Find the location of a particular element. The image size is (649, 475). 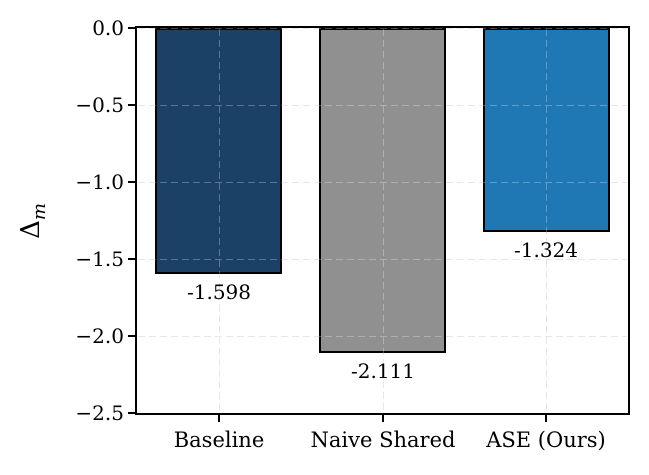

bar-value-label: -2.111 is located at coordinates (382, 371).